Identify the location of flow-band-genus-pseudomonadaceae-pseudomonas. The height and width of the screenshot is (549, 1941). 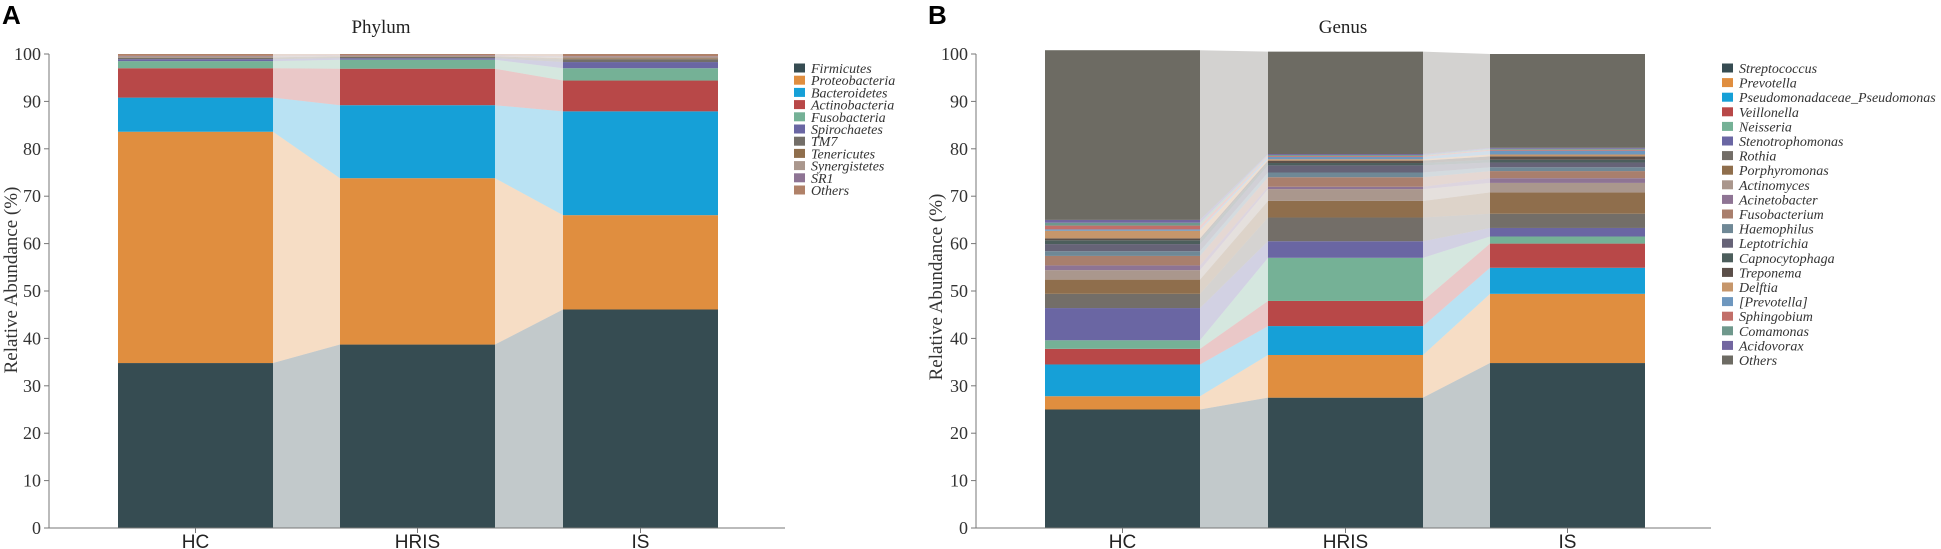
(1456, 311).